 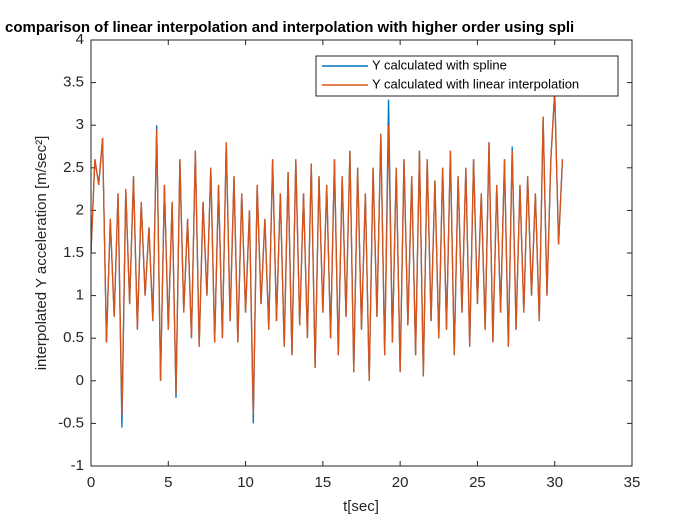 What do you see at coordinates (71, 422) in the screenshot?
I see `y-tick-label: -0.5` at bounding box center [71, 422].